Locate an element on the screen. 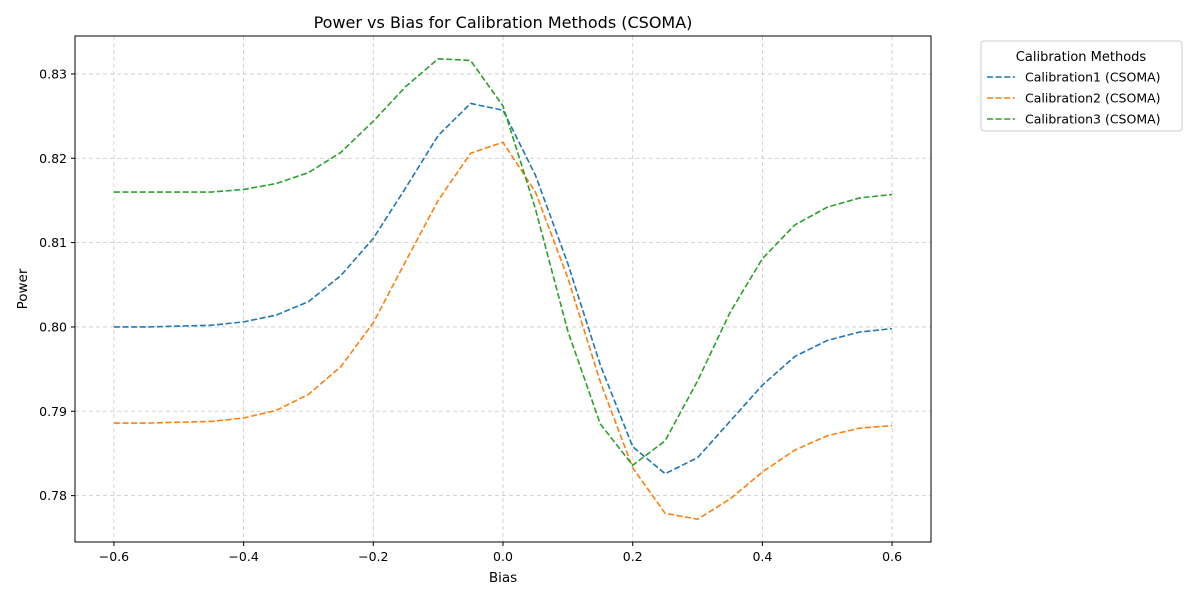  y-tick-label: 0.79 is located at coordinates (53, 411).